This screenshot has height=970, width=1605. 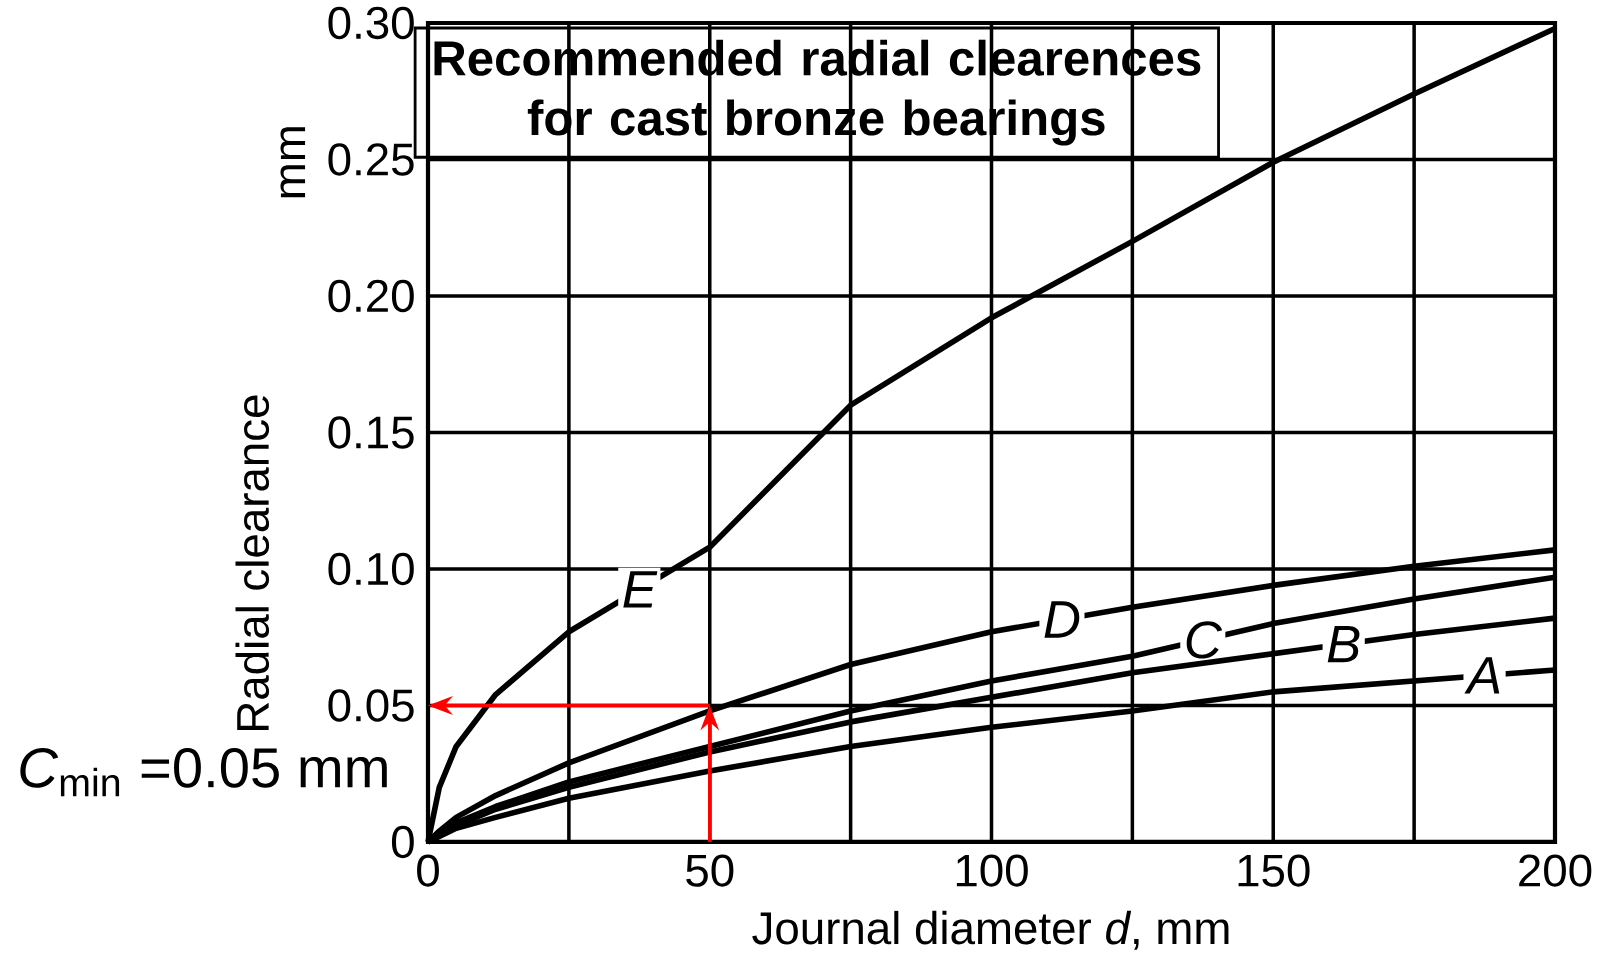 What do you see at coordinates (371, 569) in the screenshot?
I see `y-tick-label: 0.10` at bounding box center [371, 569].